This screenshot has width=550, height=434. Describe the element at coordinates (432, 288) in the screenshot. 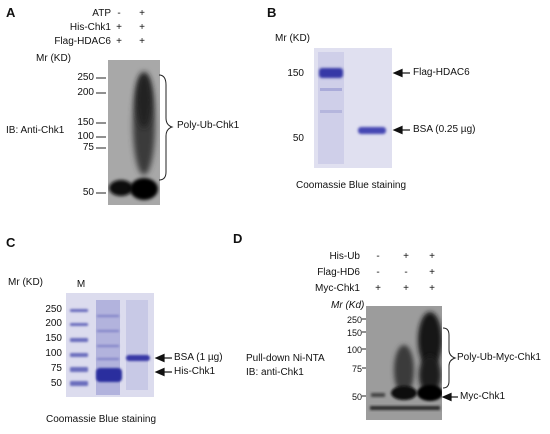

I see `myc-chk1-lane-3: +` at that location.